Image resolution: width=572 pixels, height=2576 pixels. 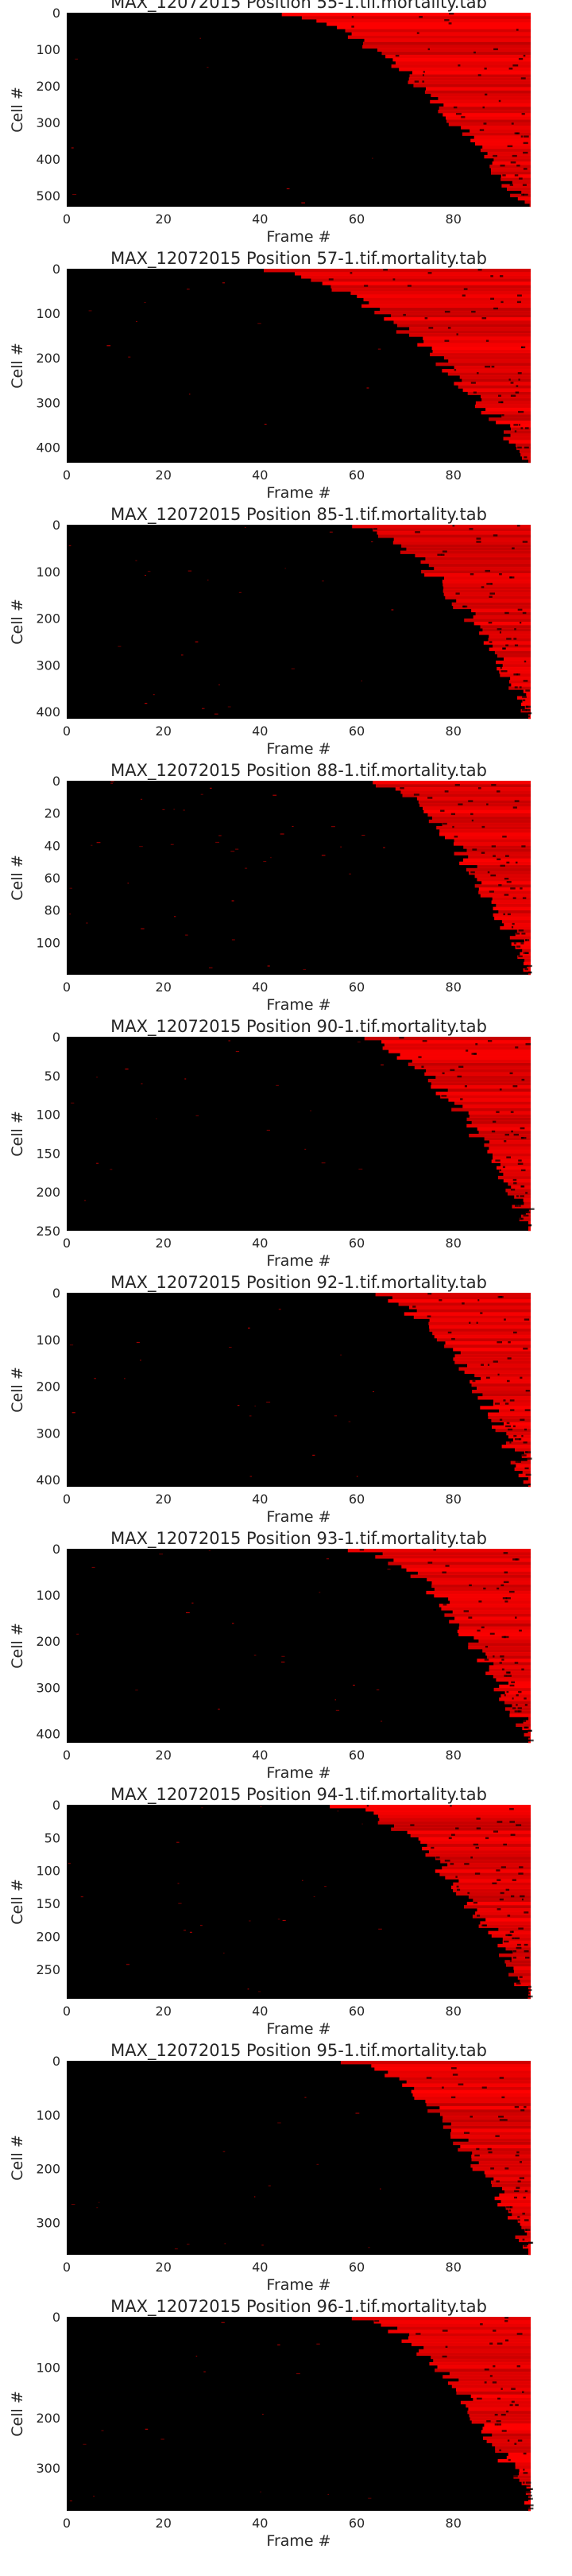 I want to click on y-tick-label: 300, so click(x=48, y=403).